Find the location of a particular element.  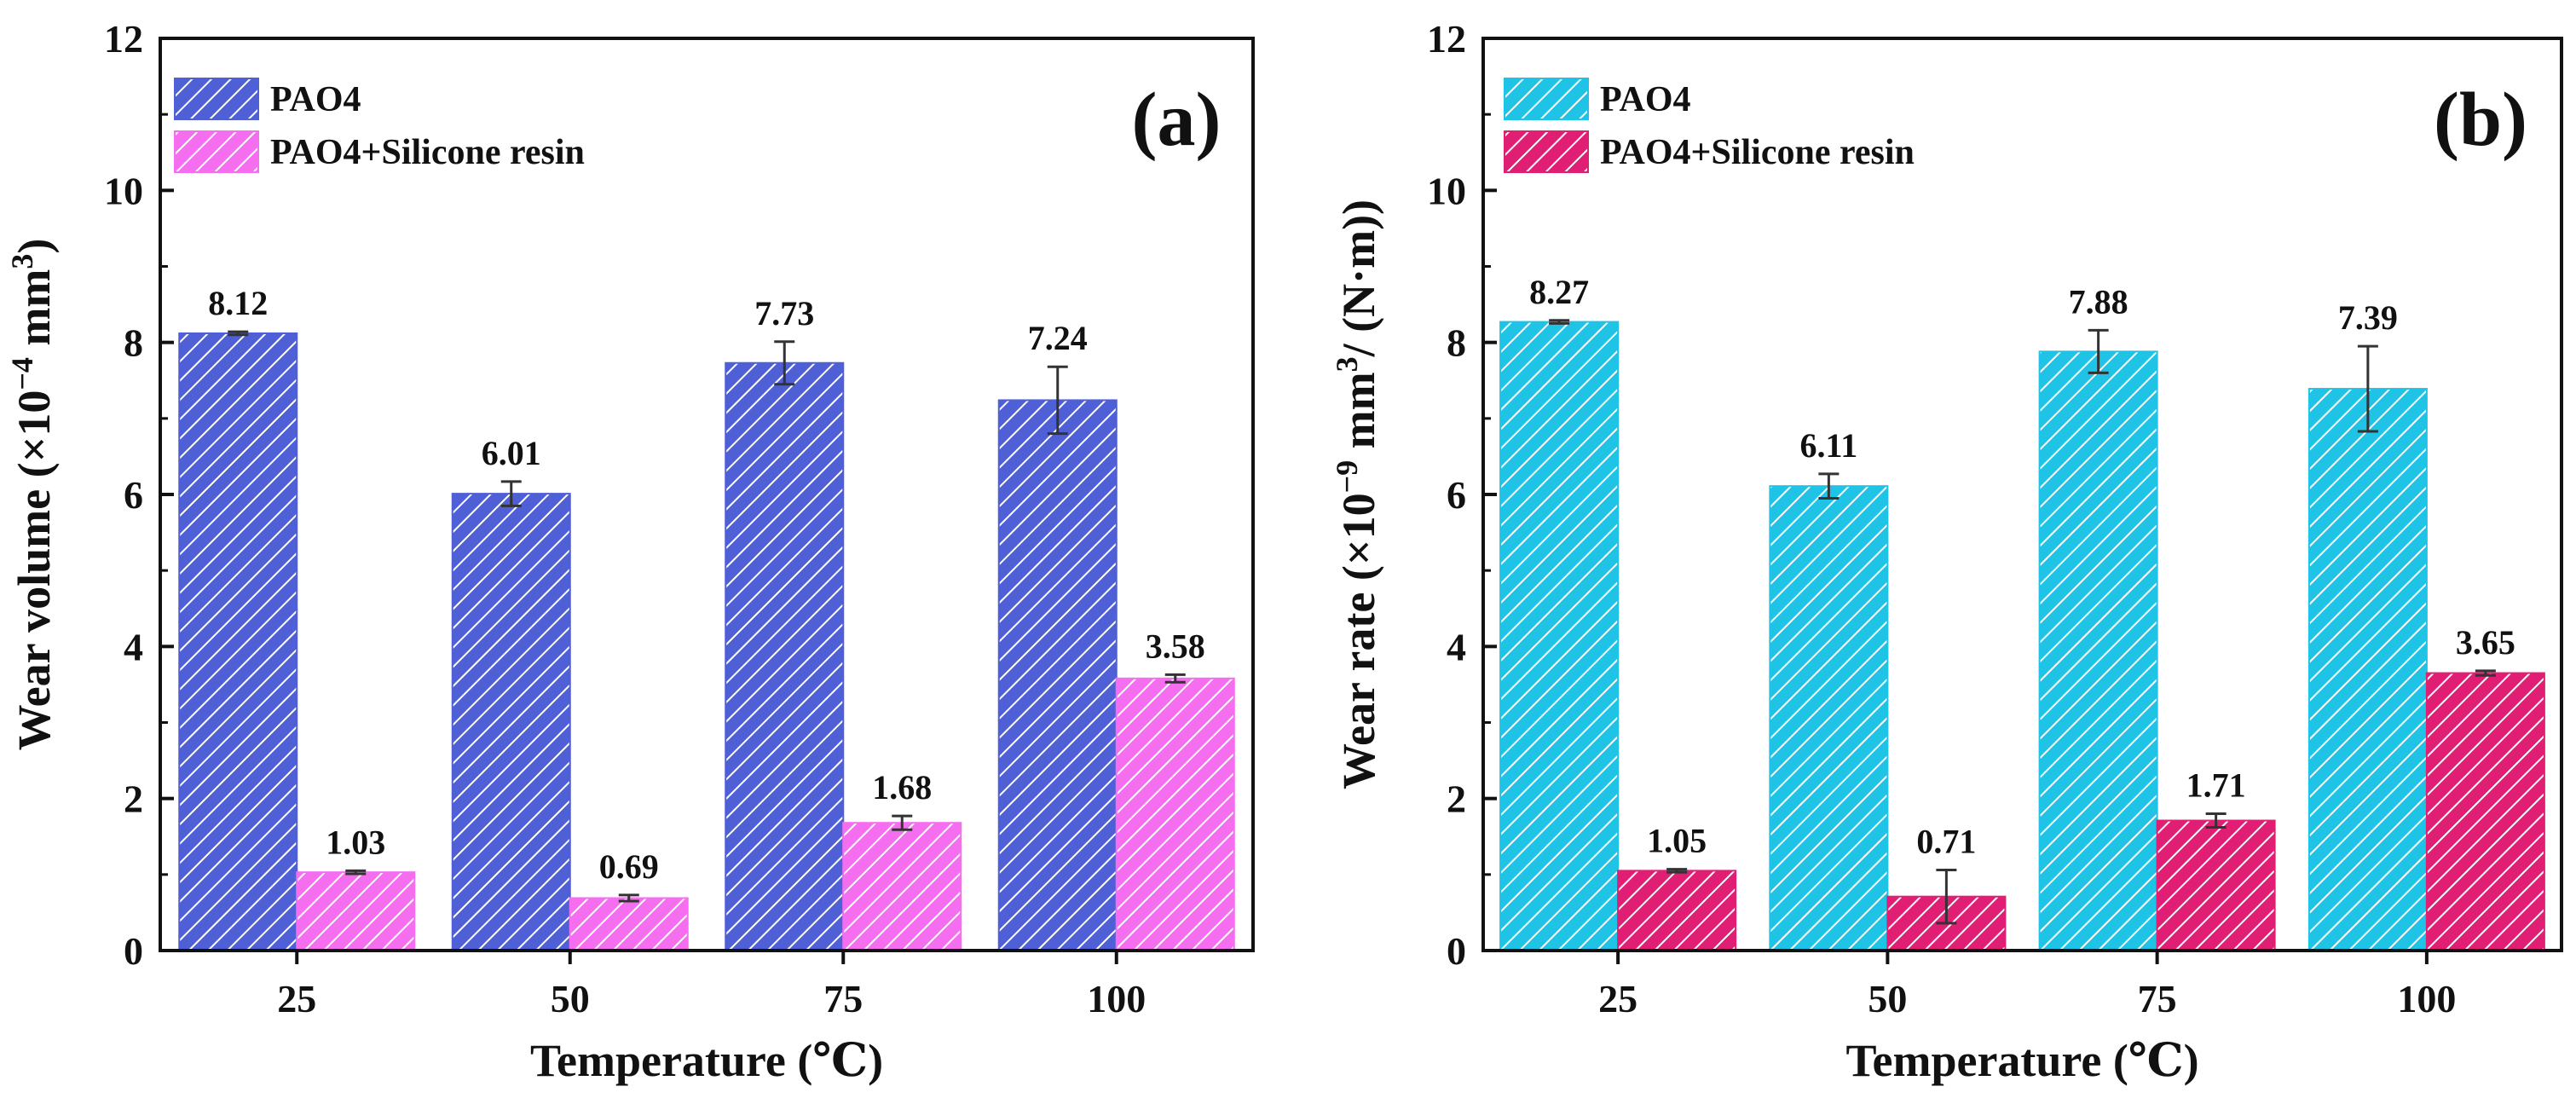

value-label: 7.88 is located at coordinates (2098, 301).